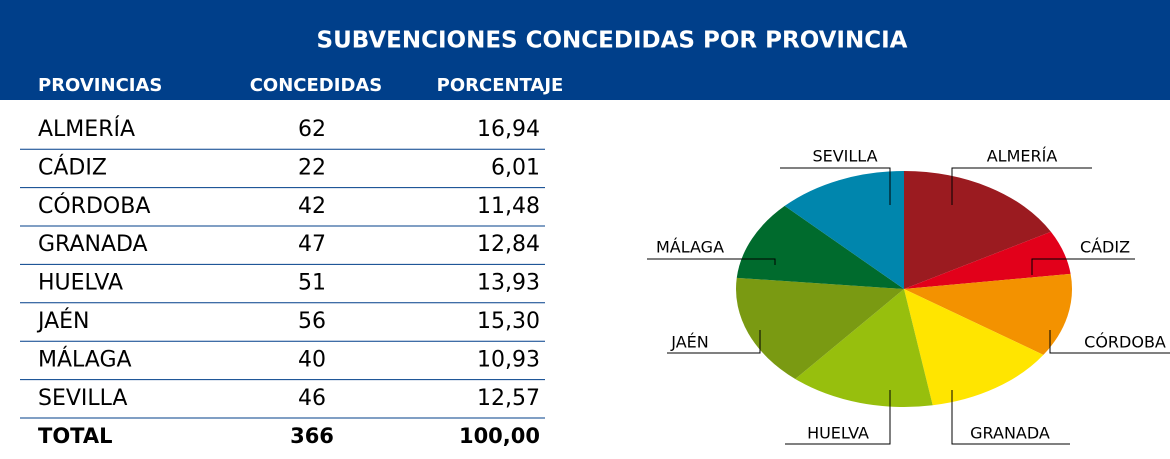 This screenshot has width=1170, height=459. What do you see at coordinates (316, 85) in the screenshot?
I see `column-header: CONCEDIDAS` at bounding box center [316, 85].